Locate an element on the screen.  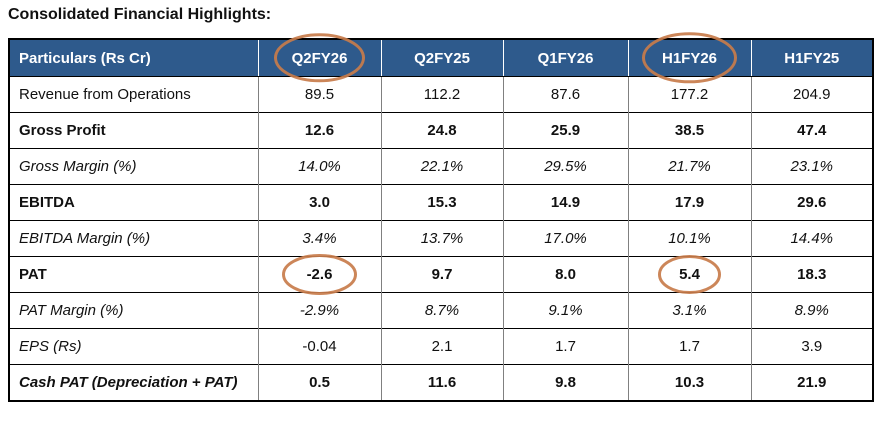
table-cell: 10.1% is located at coordinates (689, 238).